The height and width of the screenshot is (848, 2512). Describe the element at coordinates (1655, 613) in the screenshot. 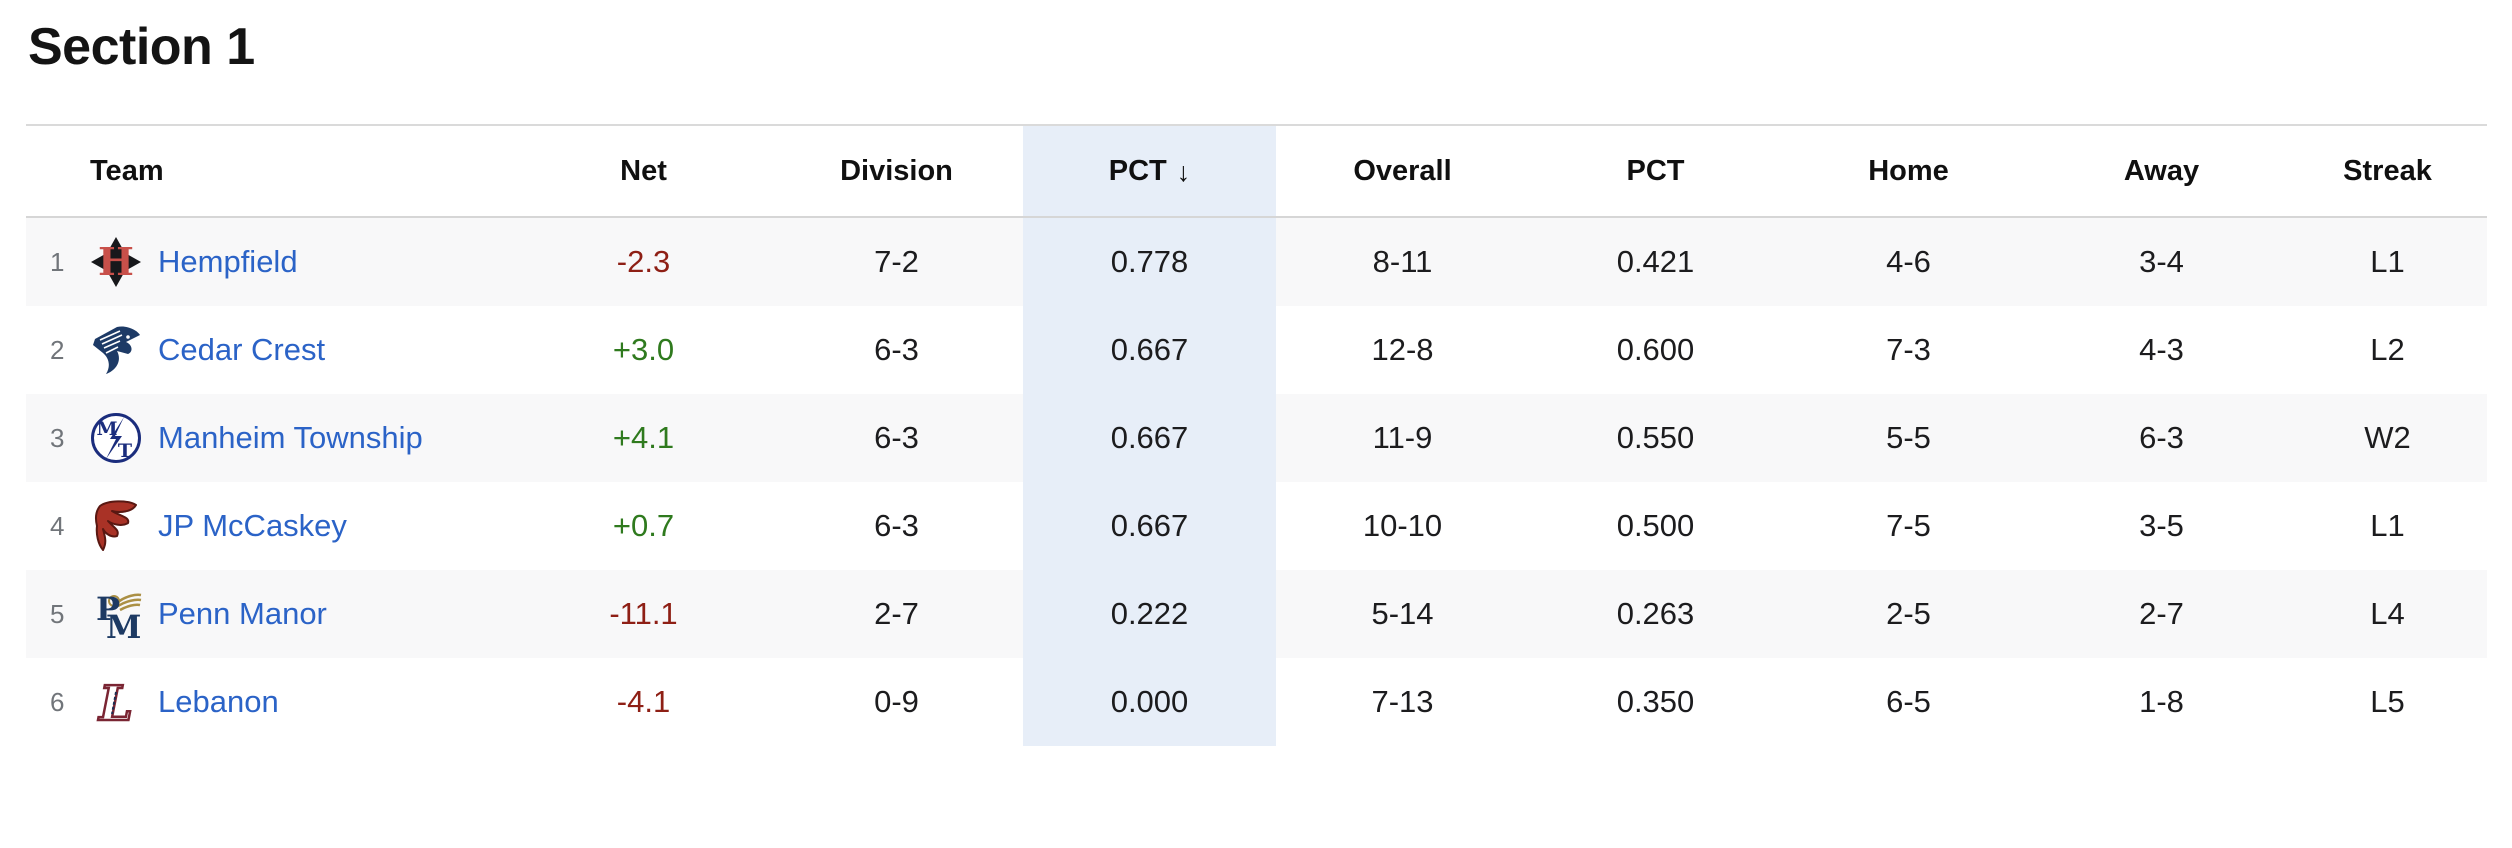

I see `overall-pct-cell: 0.263` at that location.